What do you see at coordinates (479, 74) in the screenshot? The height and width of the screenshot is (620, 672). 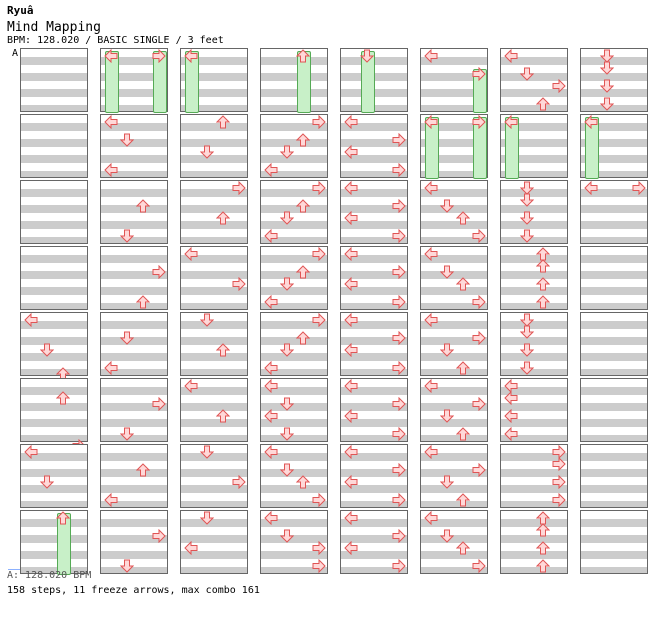 I see `freeze-right-arrow-icon` at bounding box center [479, 74].